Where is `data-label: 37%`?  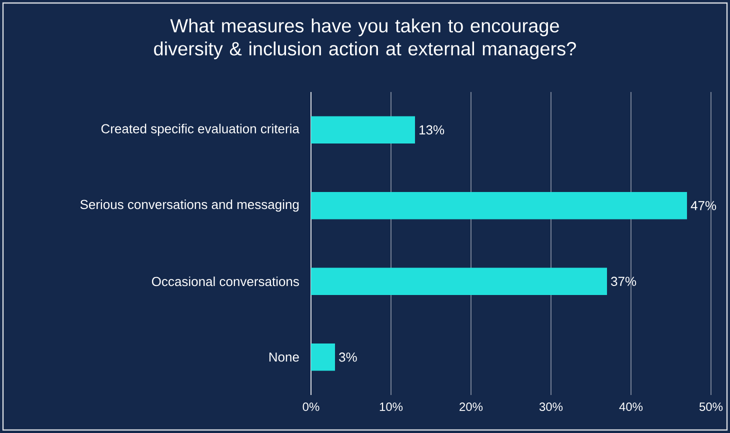 data-label: 37% is located at coordinates (623, 281).